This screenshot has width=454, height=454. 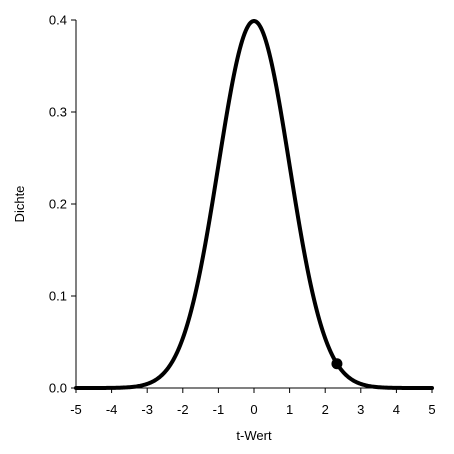 I want to click on y-axis: 0.0 0.1 0.2 0.3 0.4, so click(x=63, y=204).